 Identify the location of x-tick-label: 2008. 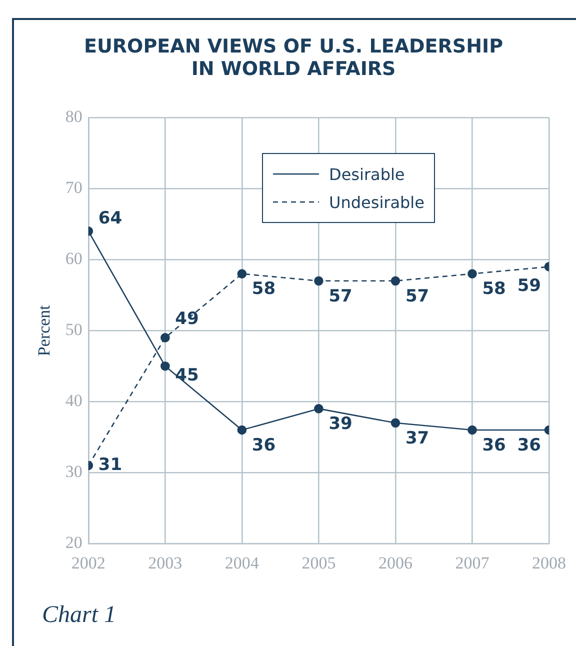
(549, 562).